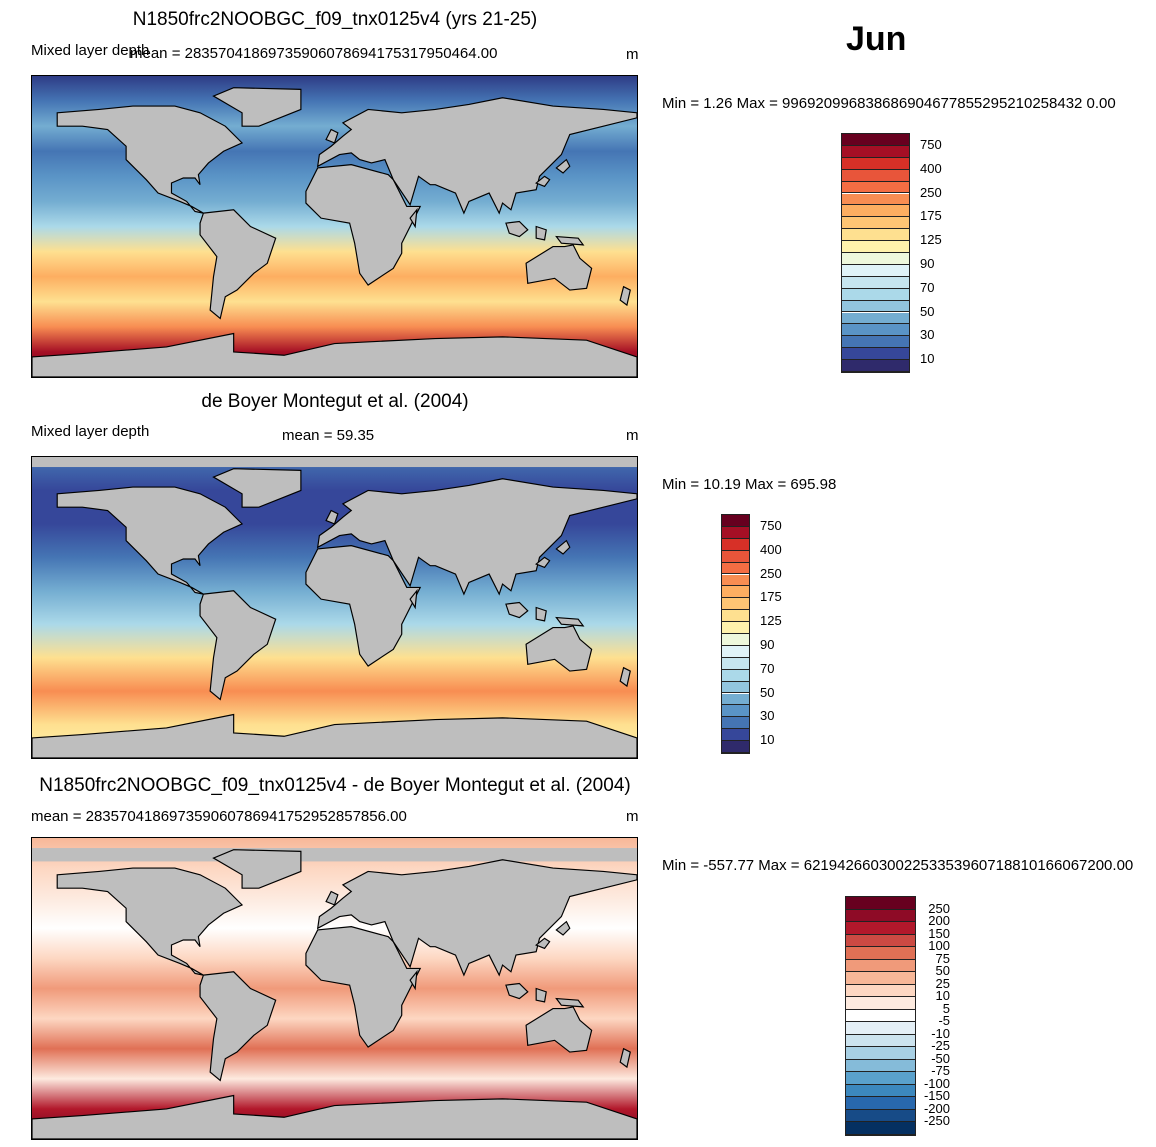 The width and height of the screenshot is (1156, 1147). What do you see at coordinates (334, 226) in the screenshot?
I see `panel-1-map` at bounding box center [334, 226].